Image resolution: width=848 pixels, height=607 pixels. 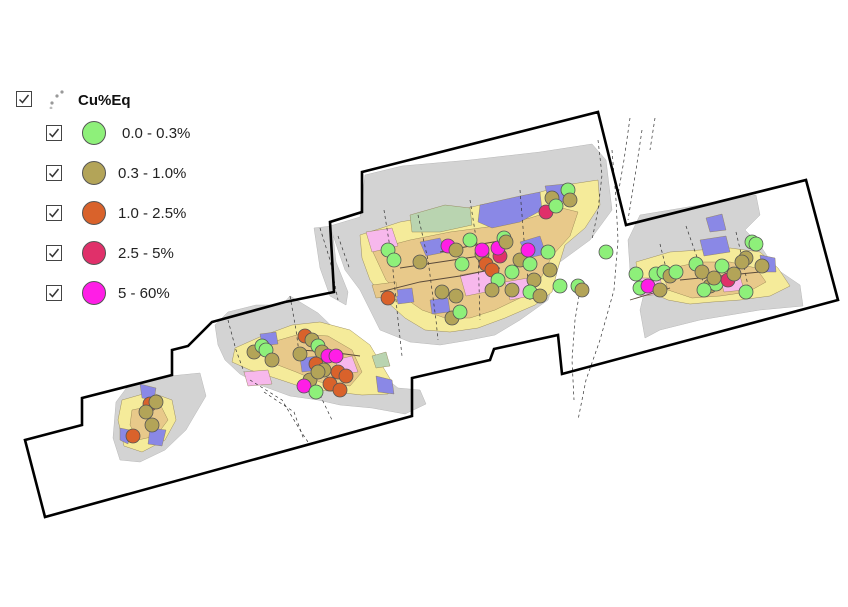 What do you see at coordinates (104, 100) in the screenshot?
I see `layer-name: Cu%Eq` at bounding box center [104, 100].